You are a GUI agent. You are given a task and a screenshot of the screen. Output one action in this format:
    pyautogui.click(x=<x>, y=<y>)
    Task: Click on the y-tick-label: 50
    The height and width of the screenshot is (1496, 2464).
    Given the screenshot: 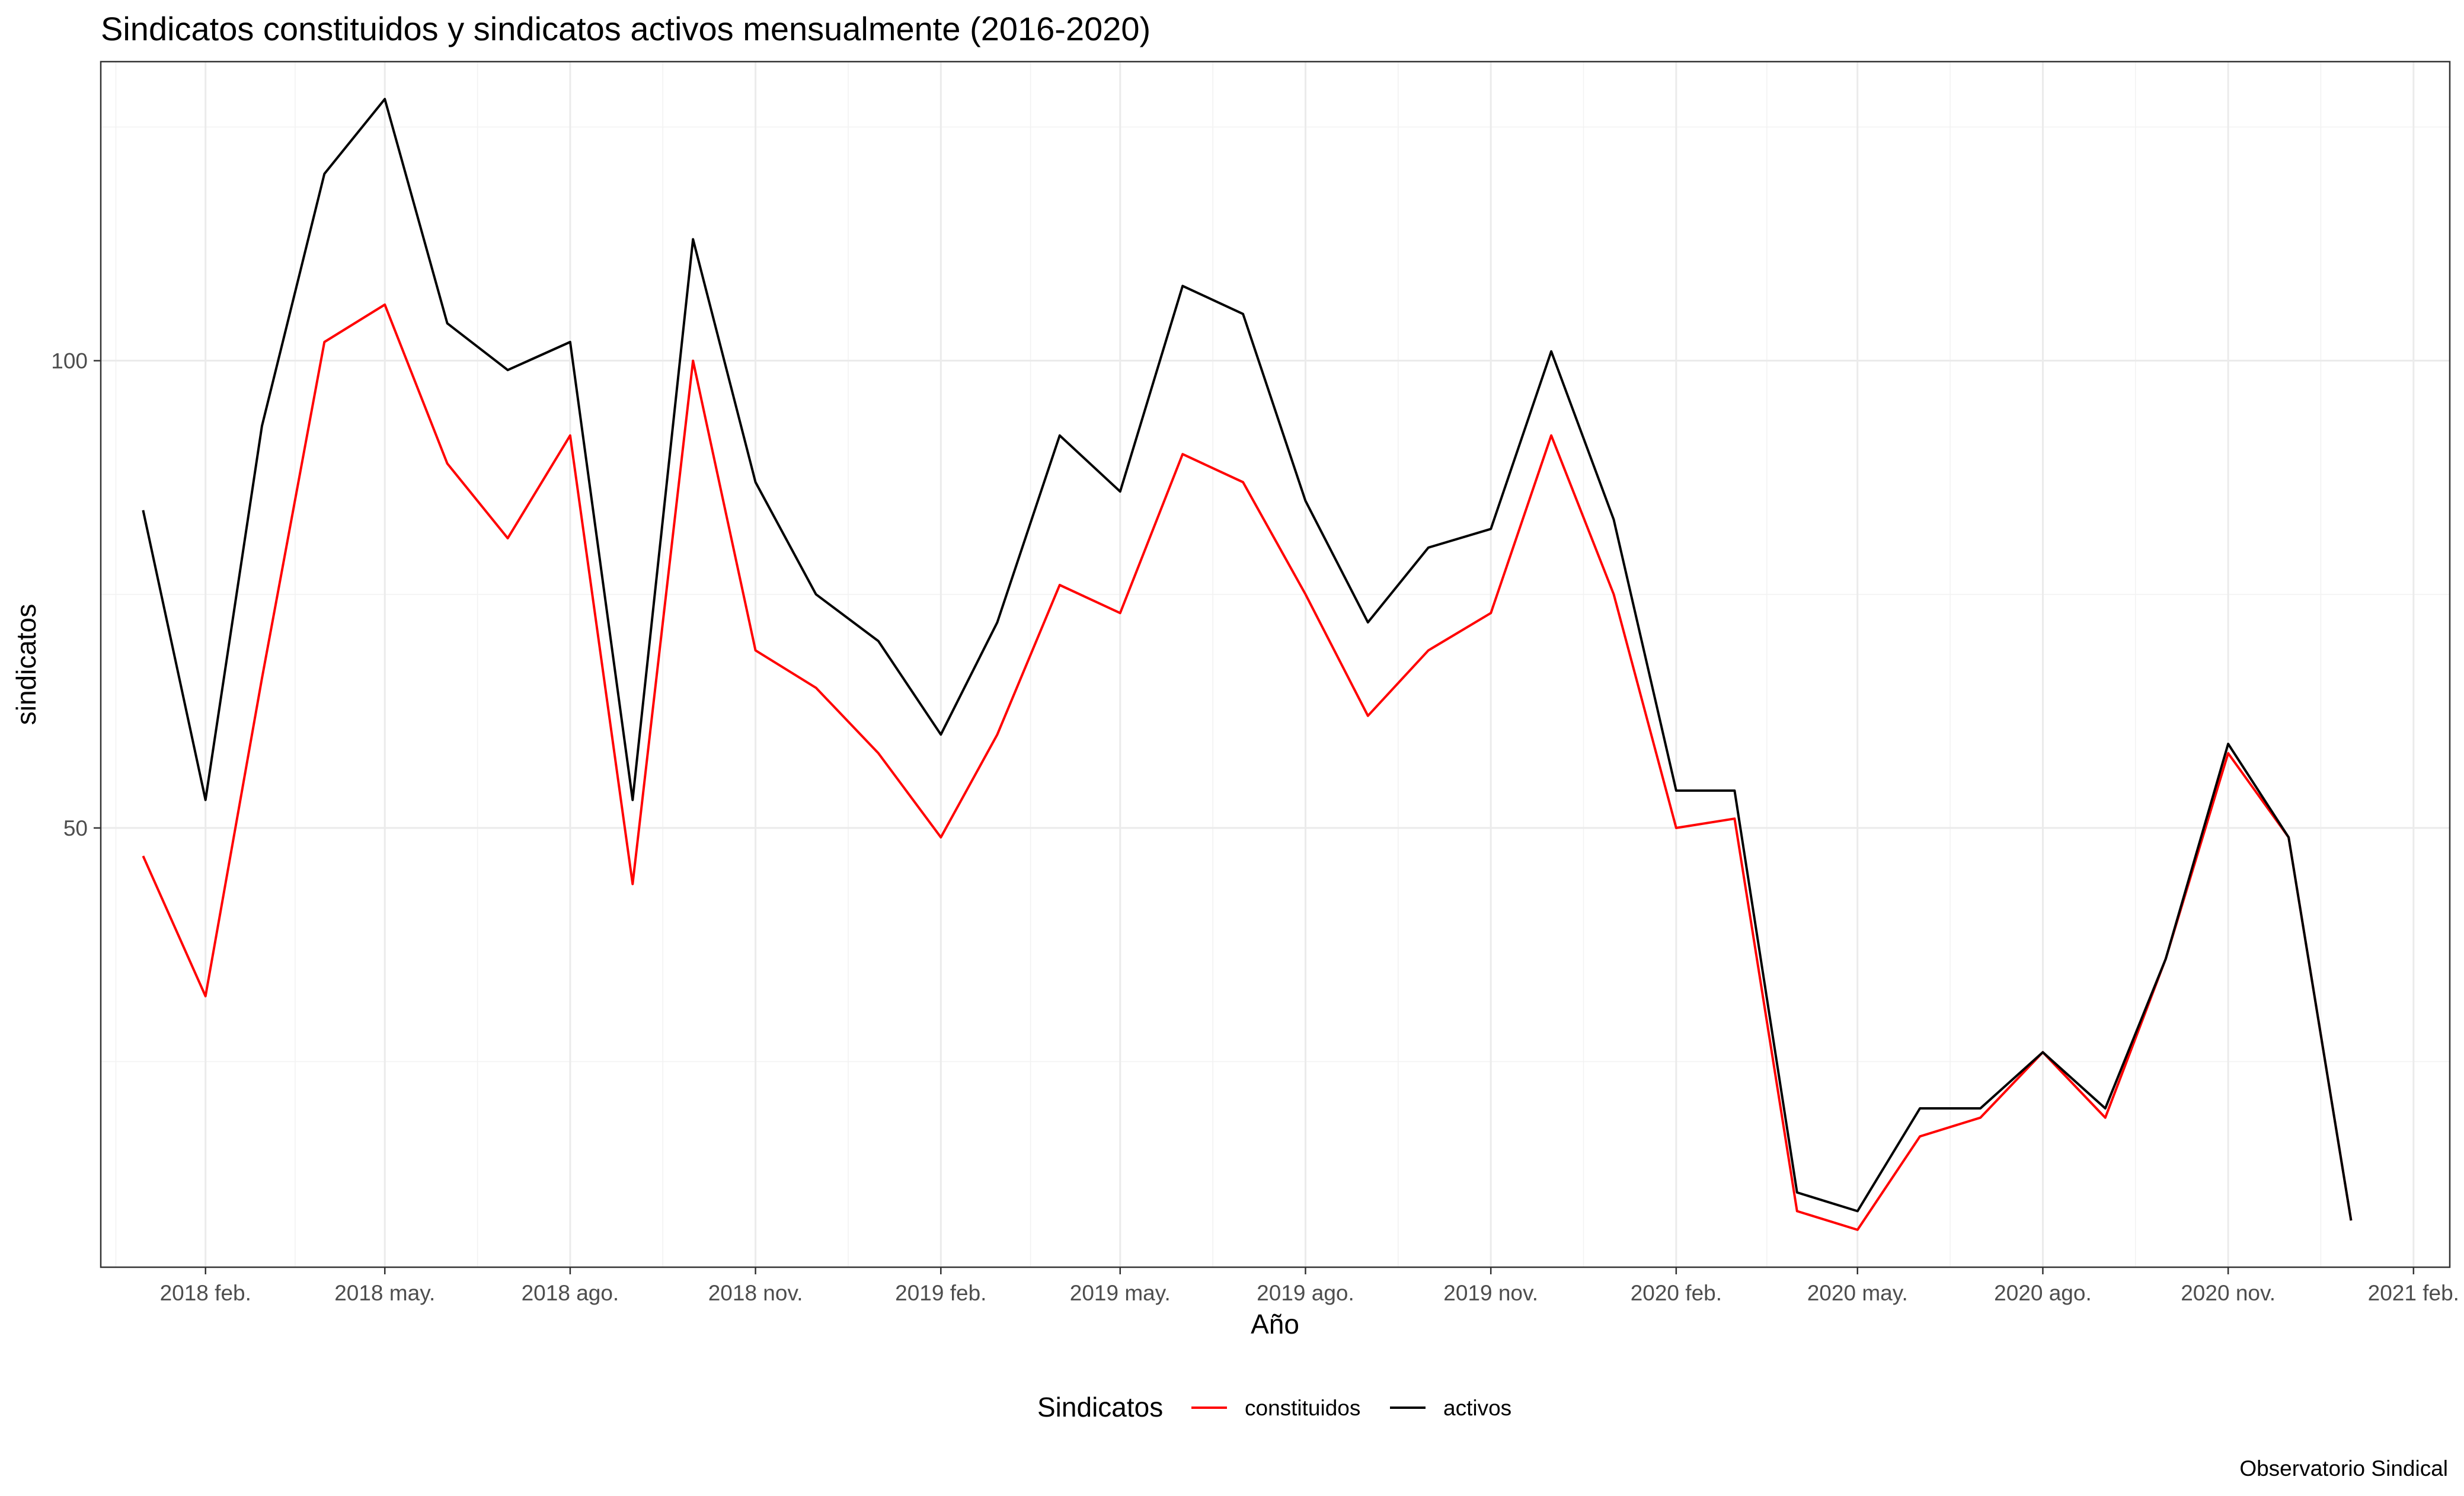 What is the action you would take?
    pyautogui.click(x=75, y=828)
    